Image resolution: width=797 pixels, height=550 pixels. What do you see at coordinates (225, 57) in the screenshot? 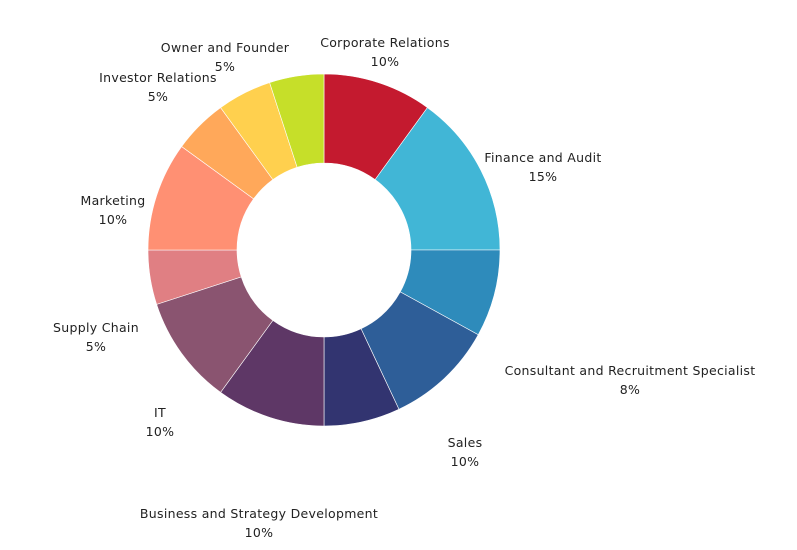
I see `label-owner-and-founder: Owner and Founder 5%` at bounding box center [225, 57].